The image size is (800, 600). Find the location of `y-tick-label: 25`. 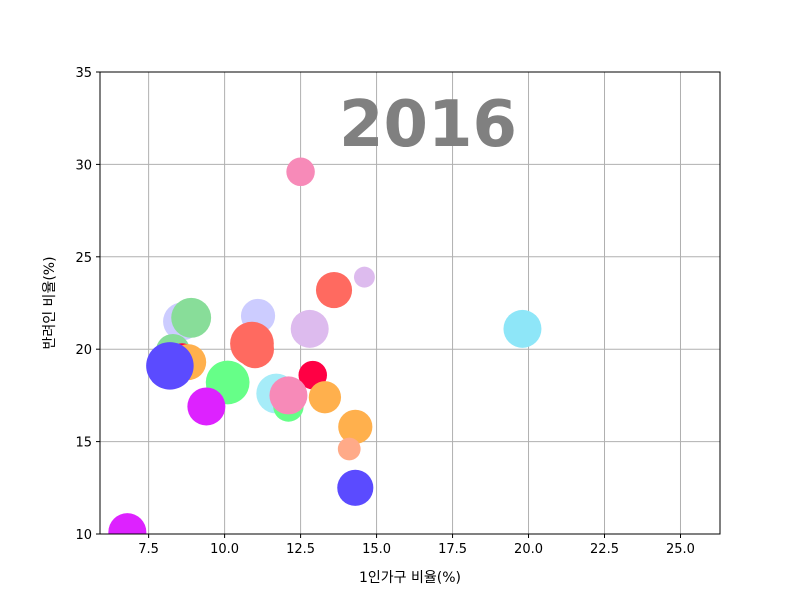

y-tick-label: 25 is located at coordinates (83, 258).